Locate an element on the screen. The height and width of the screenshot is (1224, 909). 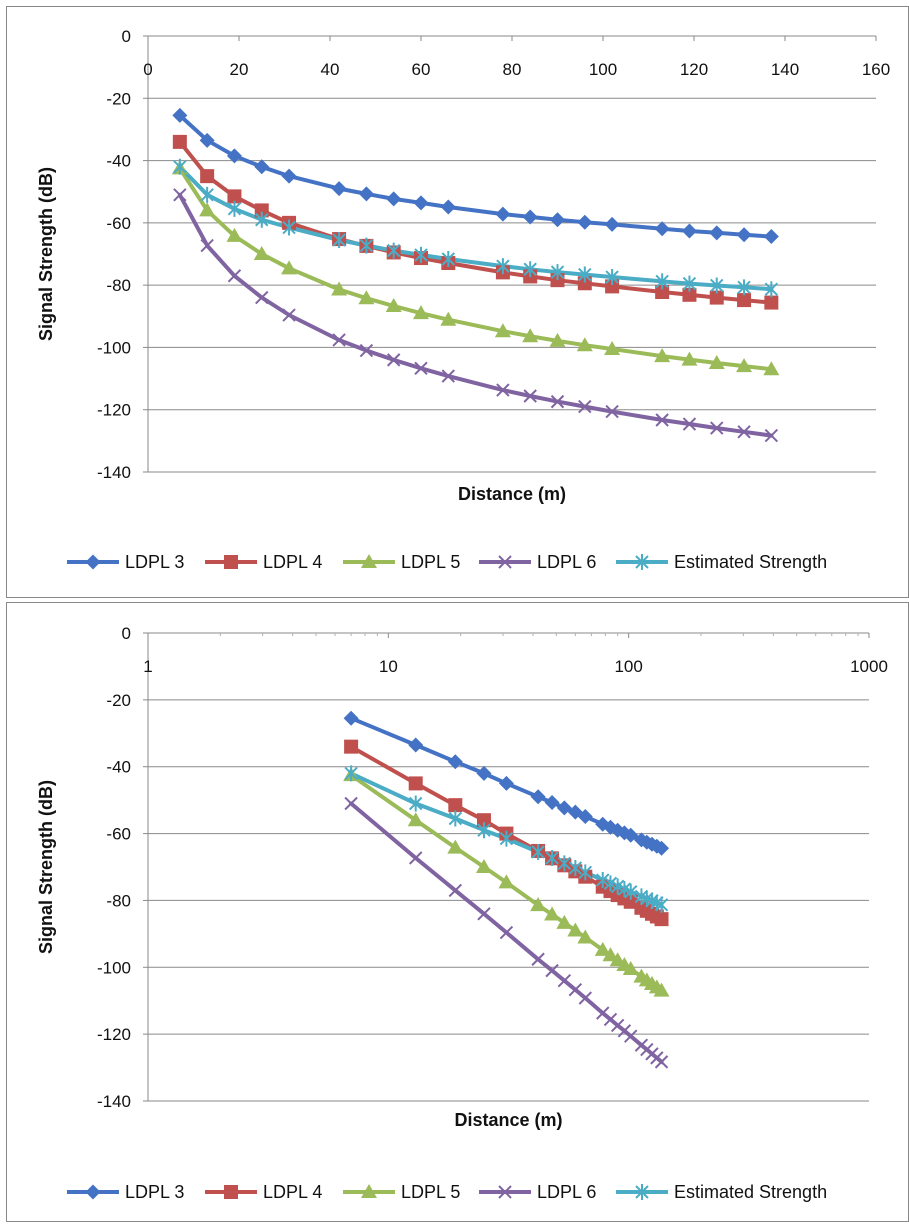
legend-label-ldpl-3: LDPL 3 is located at coordinates (154, 1192).